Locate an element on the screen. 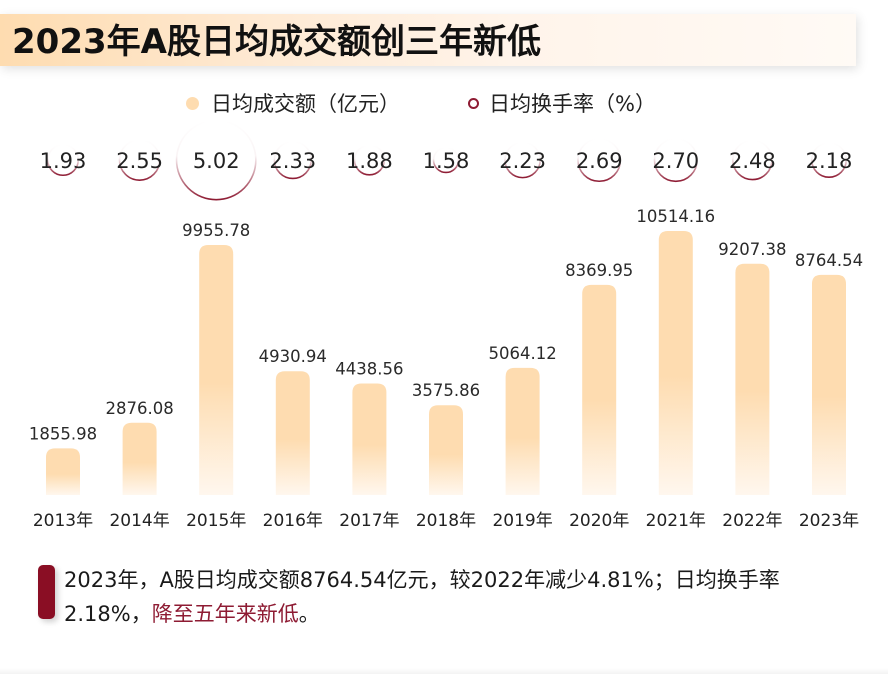 The height and width of the screenshot is (674, 888). note-text-highlight: 降至五年来新低 is located at coordinates (225, 614).